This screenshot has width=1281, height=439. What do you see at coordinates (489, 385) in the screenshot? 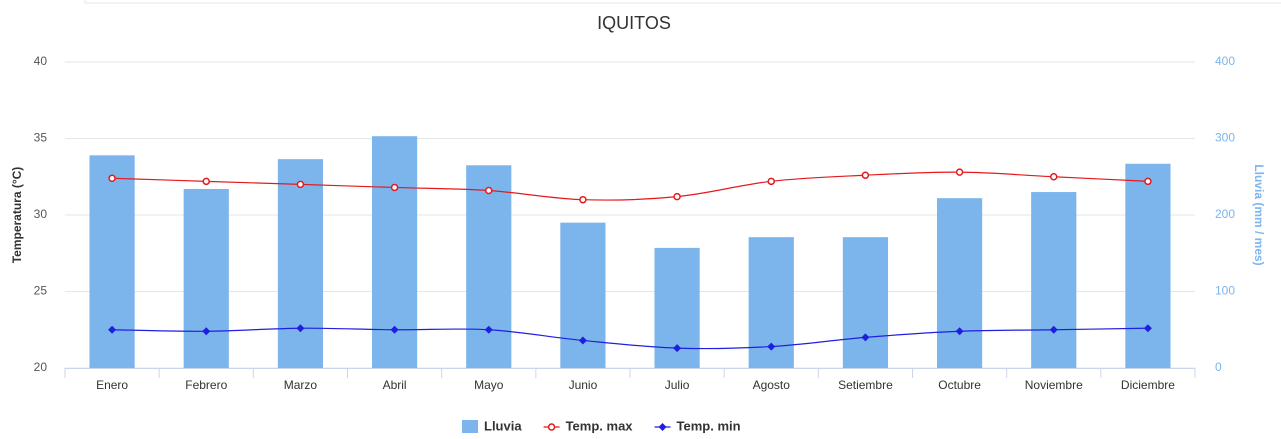
I see `x-tick-label: Mayo` at bounding box center [489, 385].